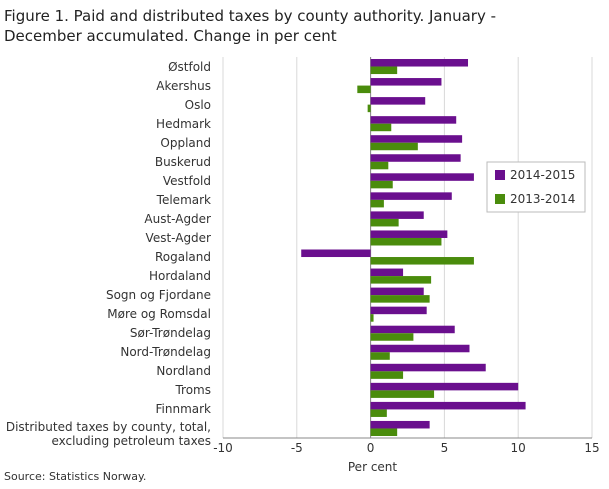  I want to click on legend-label: 2013-2014, so click(542, 199).